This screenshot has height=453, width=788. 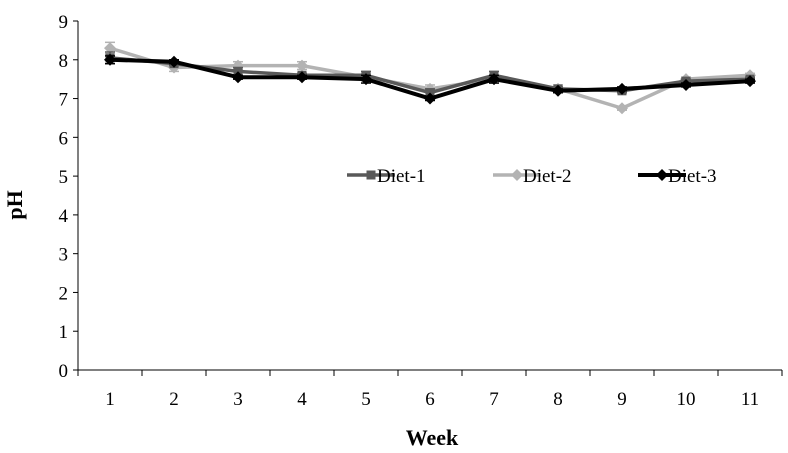 What do you see at coordinates (238, 399) in the screenshot?
I see `x-tick-label: 3` at bounding box center [238, 399].